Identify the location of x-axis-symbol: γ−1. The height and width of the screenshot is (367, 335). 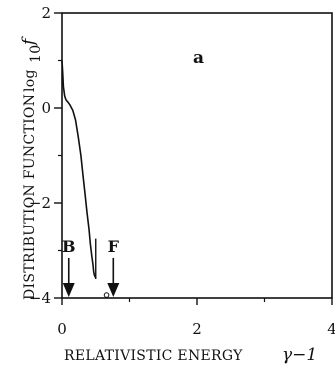
(299, 355).